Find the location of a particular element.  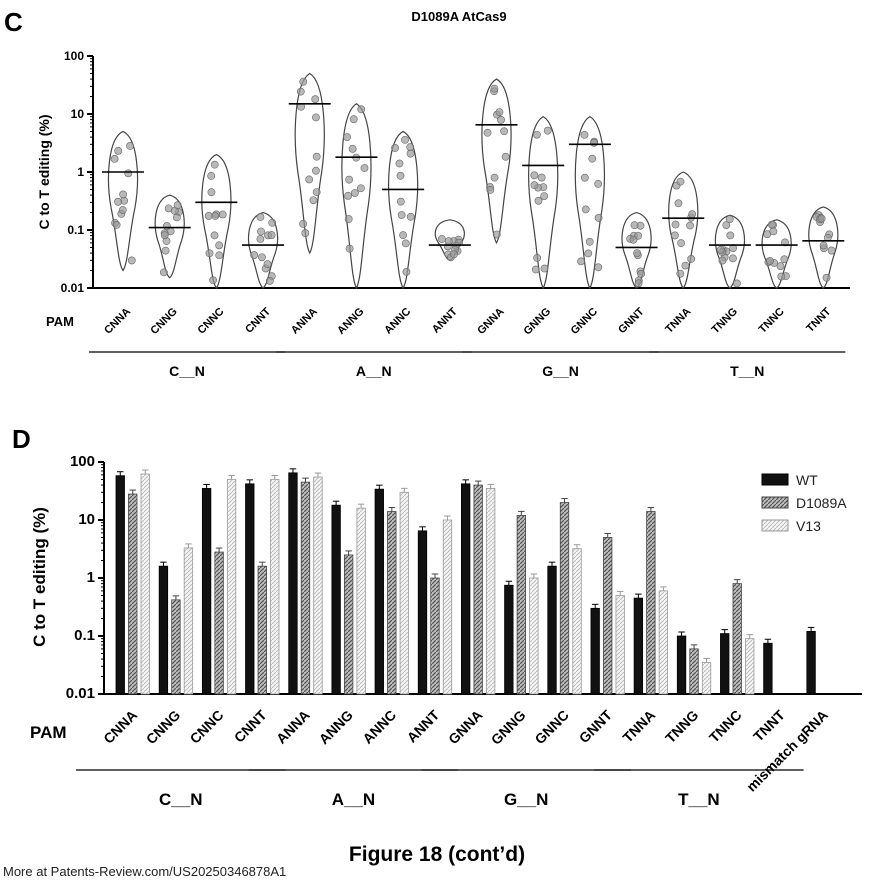

bar-v13-tnna is located at coordinates (663, 642).